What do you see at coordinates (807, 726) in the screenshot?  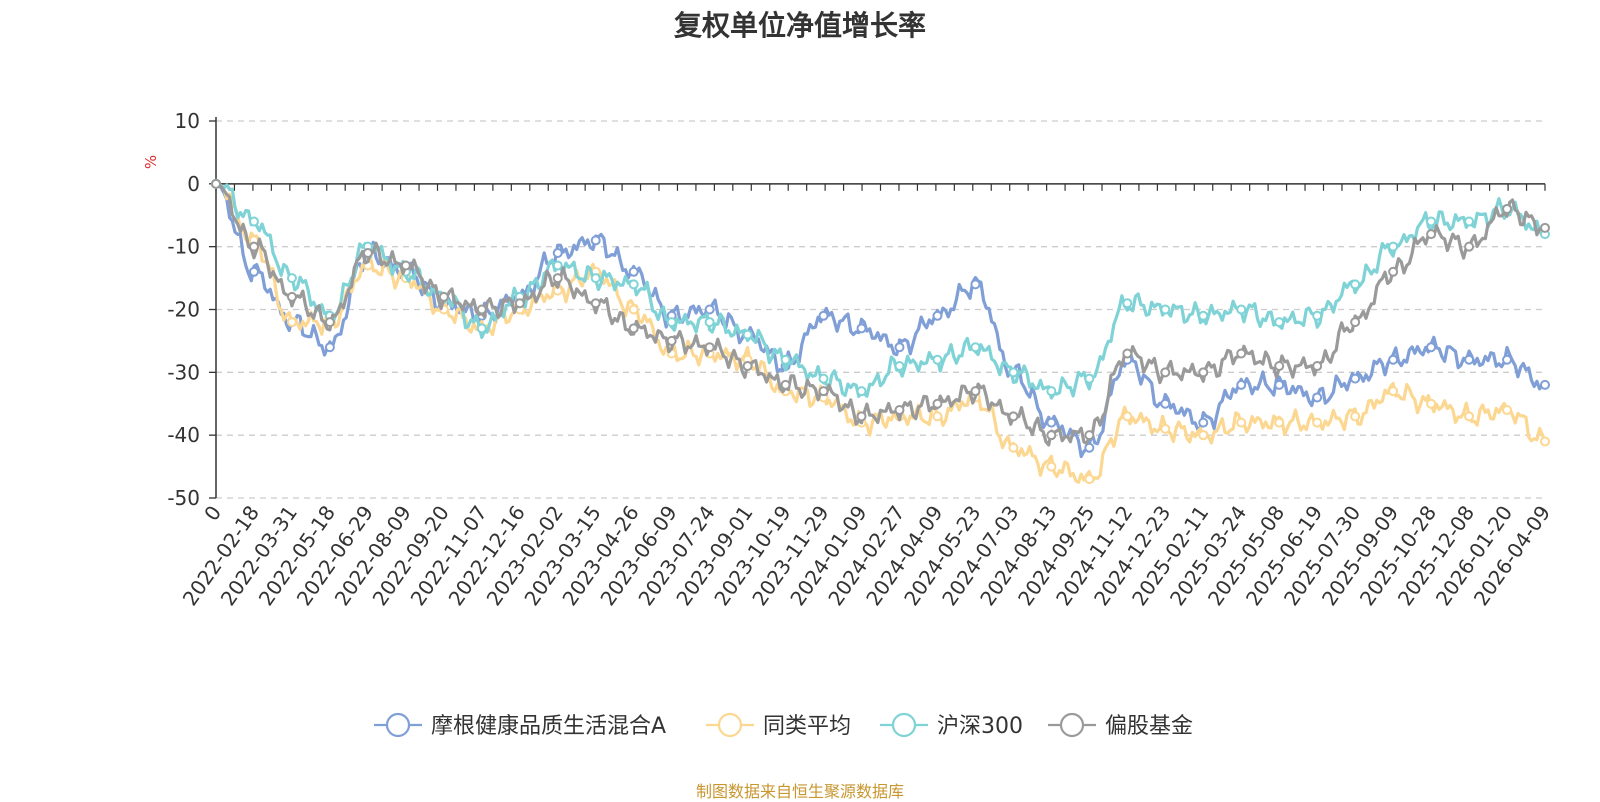 I see `legend-label: 同类平均` at bounding box center [807, 726].